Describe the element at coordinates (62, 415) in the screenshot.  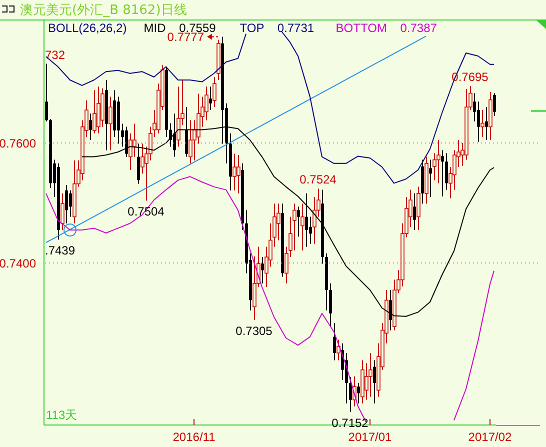
I see `annotation: 113天` at that location.